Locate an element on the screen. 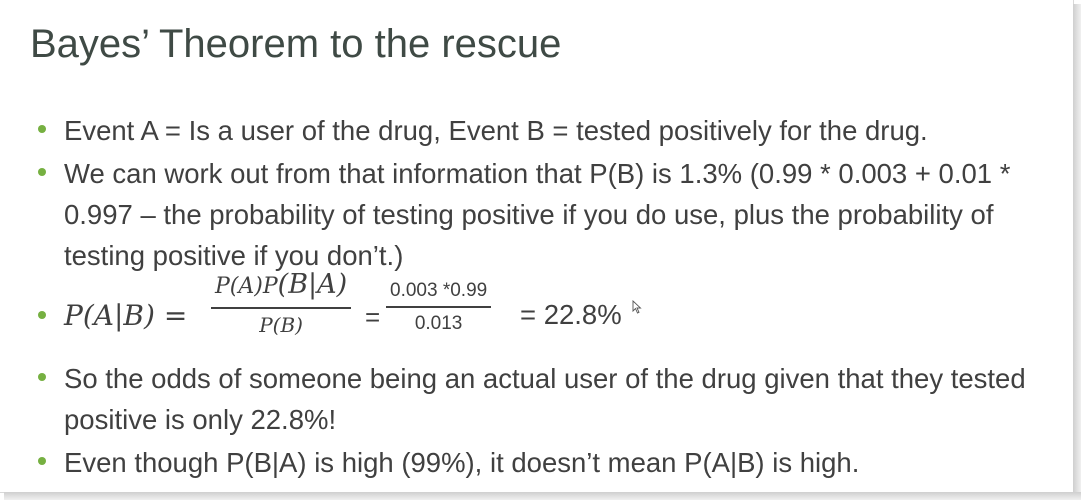  formula-fraction-numeric: 0.003 *0.99 0.013 is located at coordinates (439, 307).